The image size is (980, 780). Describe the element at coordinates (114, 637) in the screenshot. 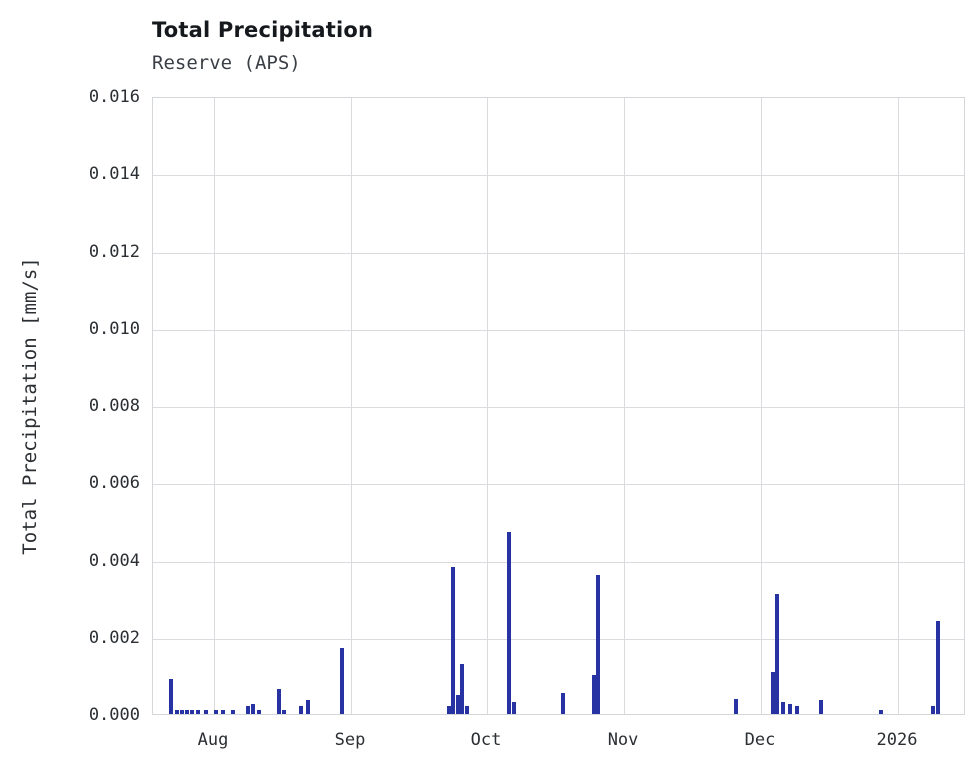

I see `y-tick-label: 0.002` at that location.